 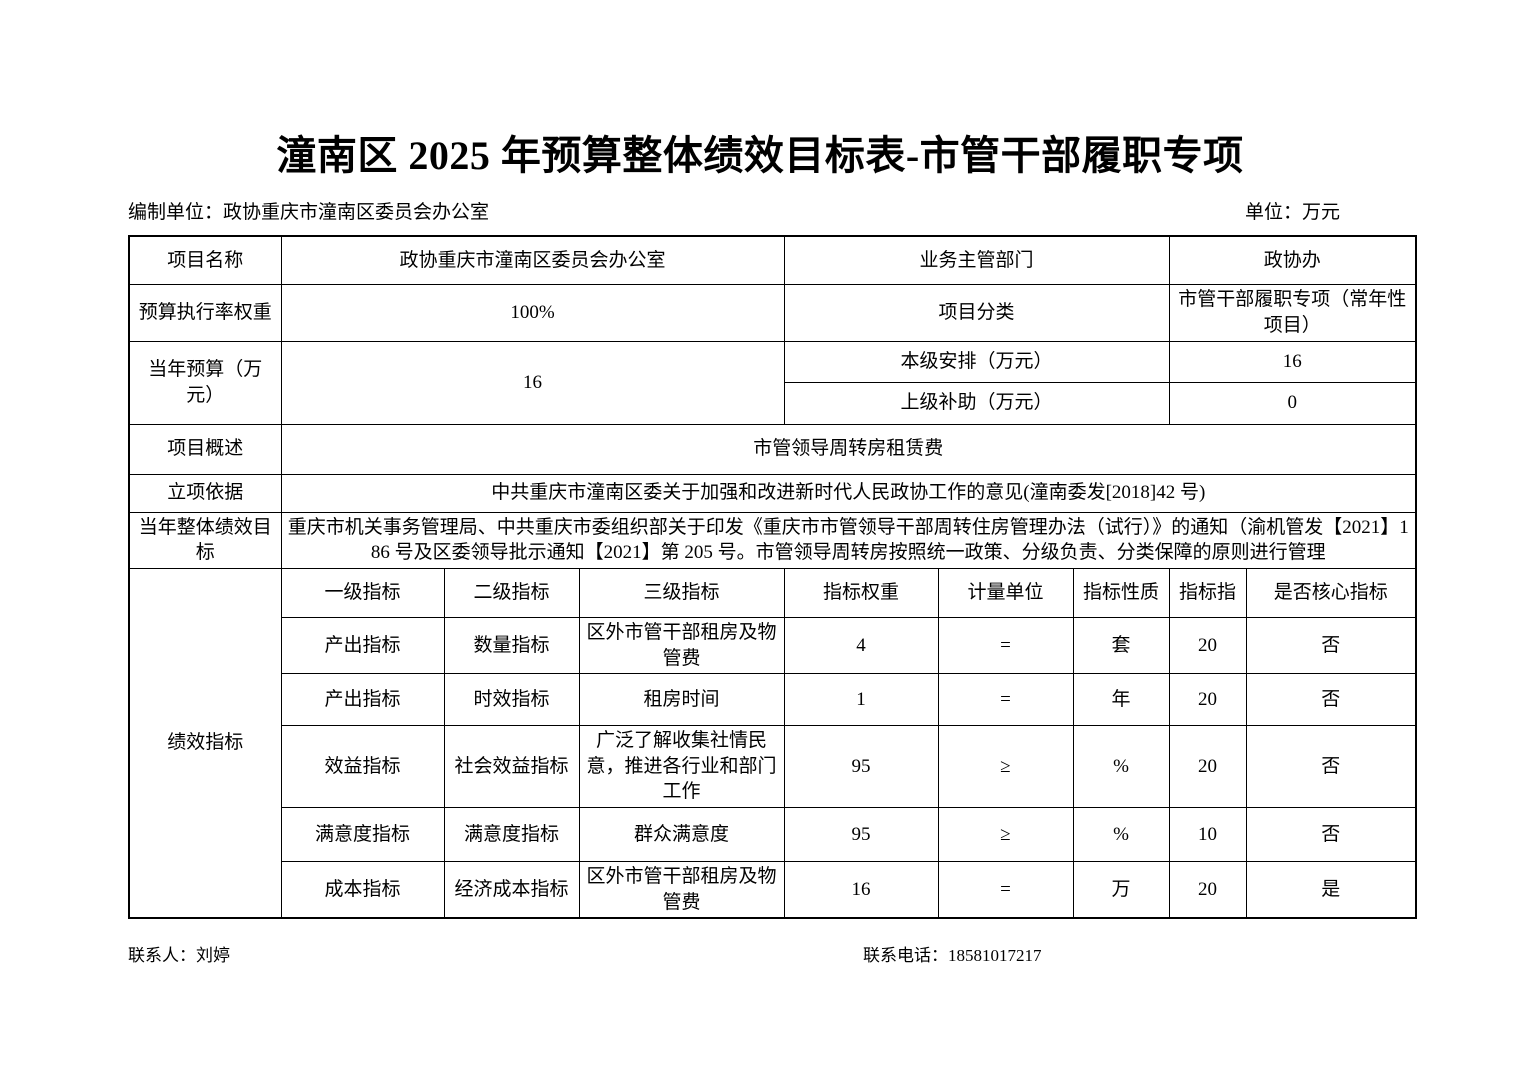 I want to click on footer-row: 联系人：刘婷 联系电话：18581017217, so click(x=824, y=953).